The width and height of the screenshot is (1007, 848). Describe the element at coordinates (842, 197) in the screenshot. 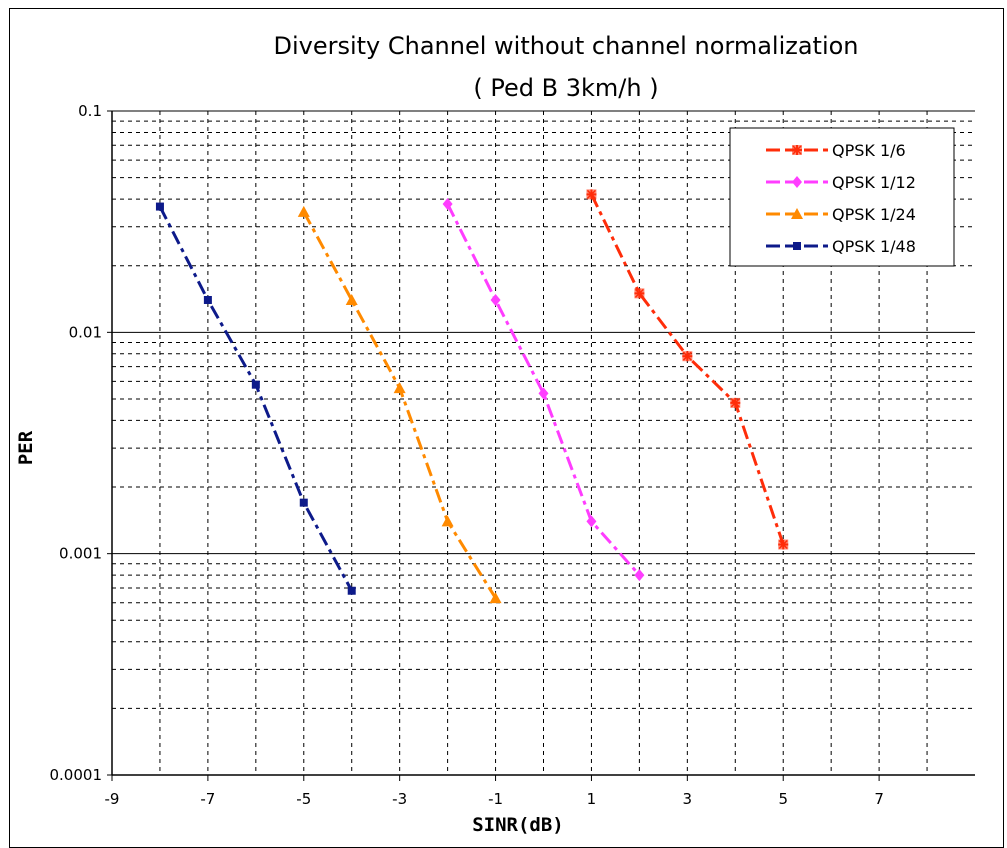

I see `legend: QPSK 1/6 QPSK 1/12 QPSK 1/24 QPSK 1/48` at that location.